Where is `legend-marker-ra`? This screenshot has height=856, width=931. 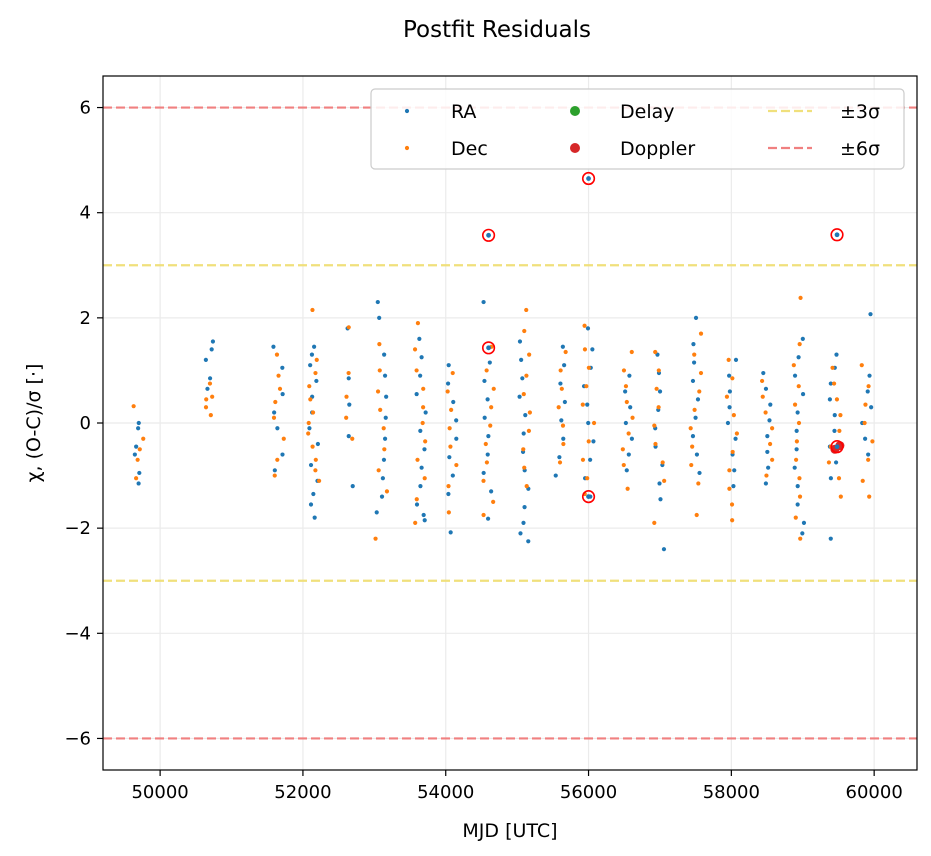
legend-marker-ra is located at coordinates (407, 111).